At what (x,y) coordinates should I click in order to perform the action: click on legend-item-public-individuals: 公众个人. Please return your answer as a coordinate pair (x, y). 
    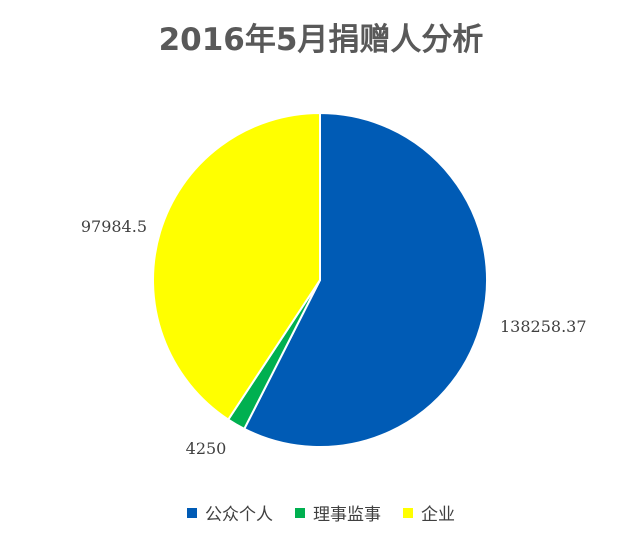
    Looking at the image, I should click on (230, 512).